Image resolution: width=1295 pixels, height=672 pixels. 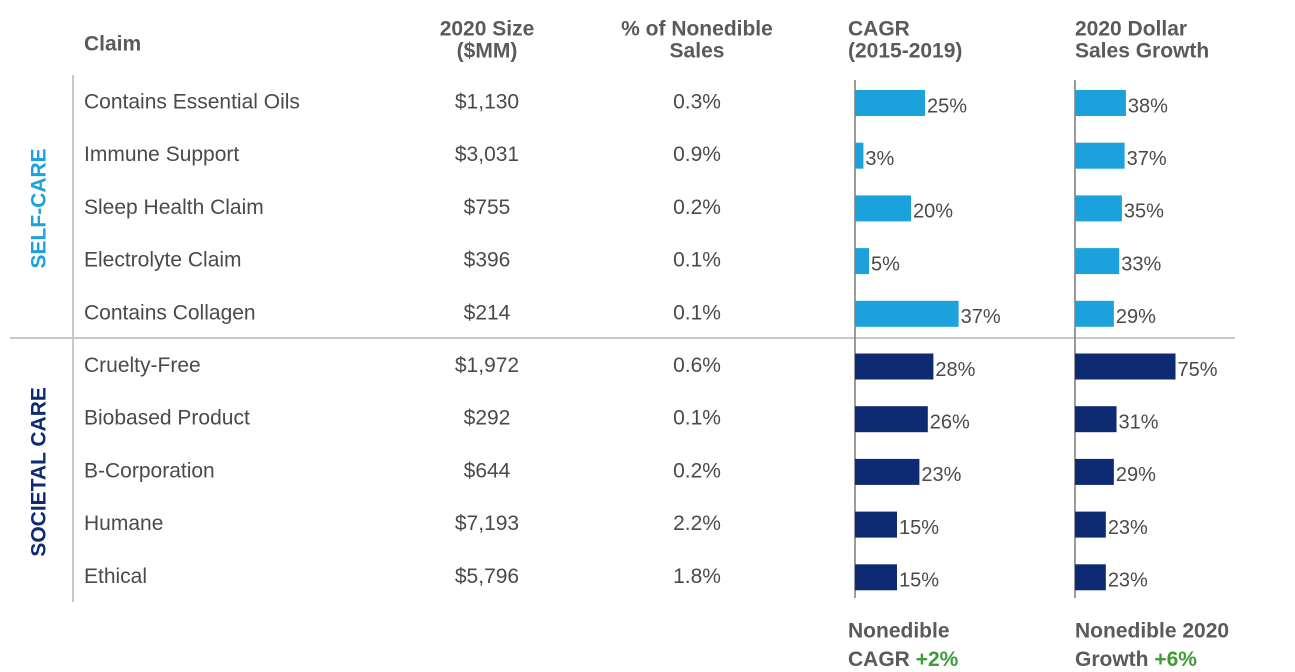 I want to click on share: 1.8%, so click(x=697, y=576).